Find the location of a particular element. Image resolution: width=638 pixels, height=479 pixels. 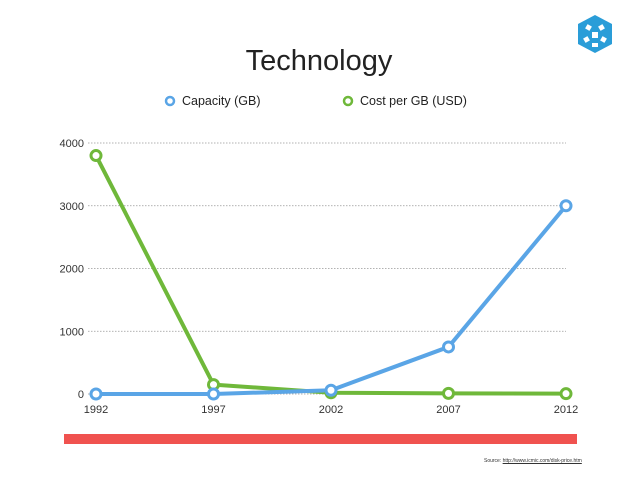

y-axis: 0 1000 2000 3000 4000 is located at coordinates (72, 269).